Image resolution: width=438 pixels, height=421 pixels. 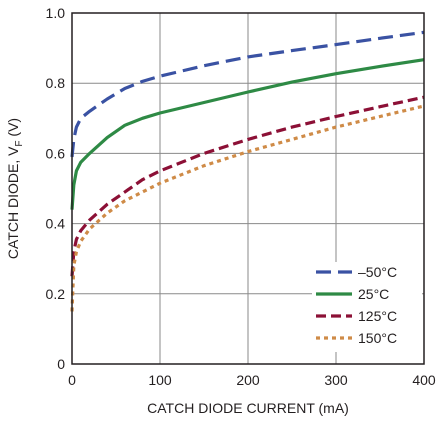 I want to click on y-tick-label: 0.8, so click(x=56, y=83).